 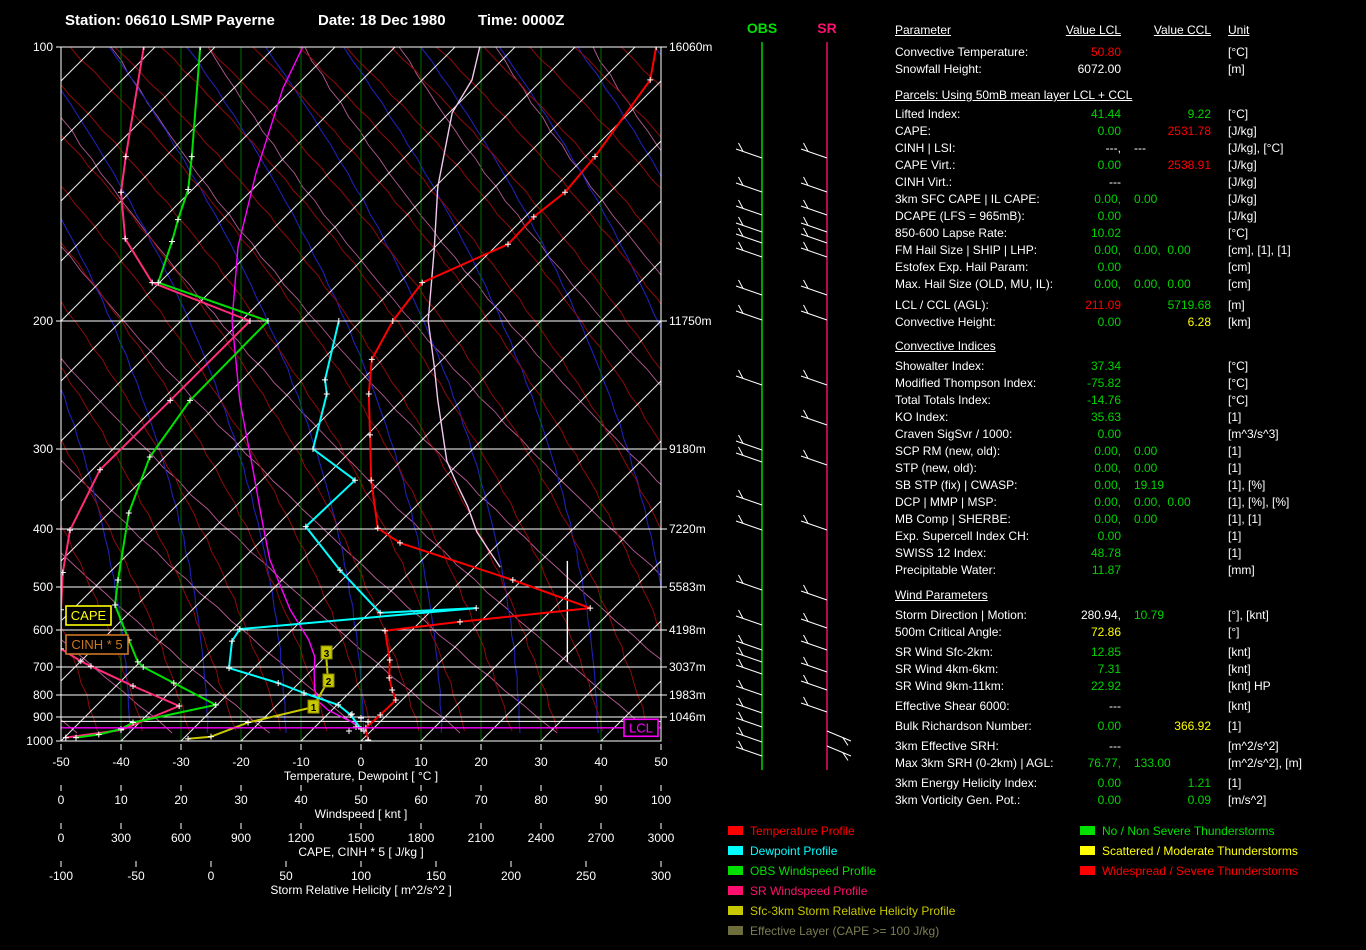 What do you see at coordinates (241, 838) in the screenshot?
I see `cape-tick-label: 900` at bounding box center [241, 838].